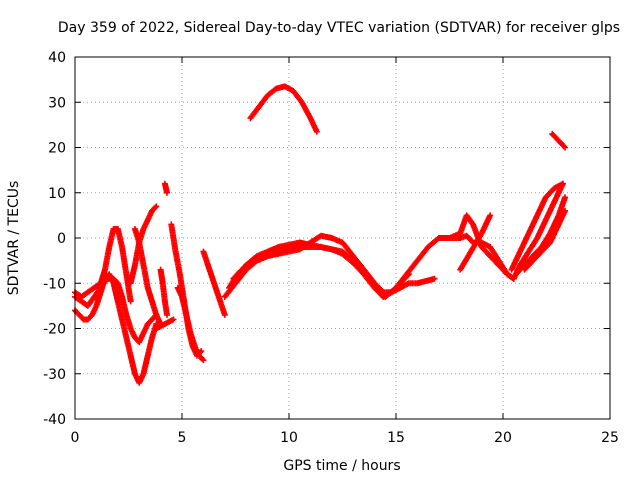 The height and width of the screenshot is (480, 640). What do you see at coordinates (54, 330) in the screenshot?
I see `y-tick-label: -20` at bounding box center [54, 330].